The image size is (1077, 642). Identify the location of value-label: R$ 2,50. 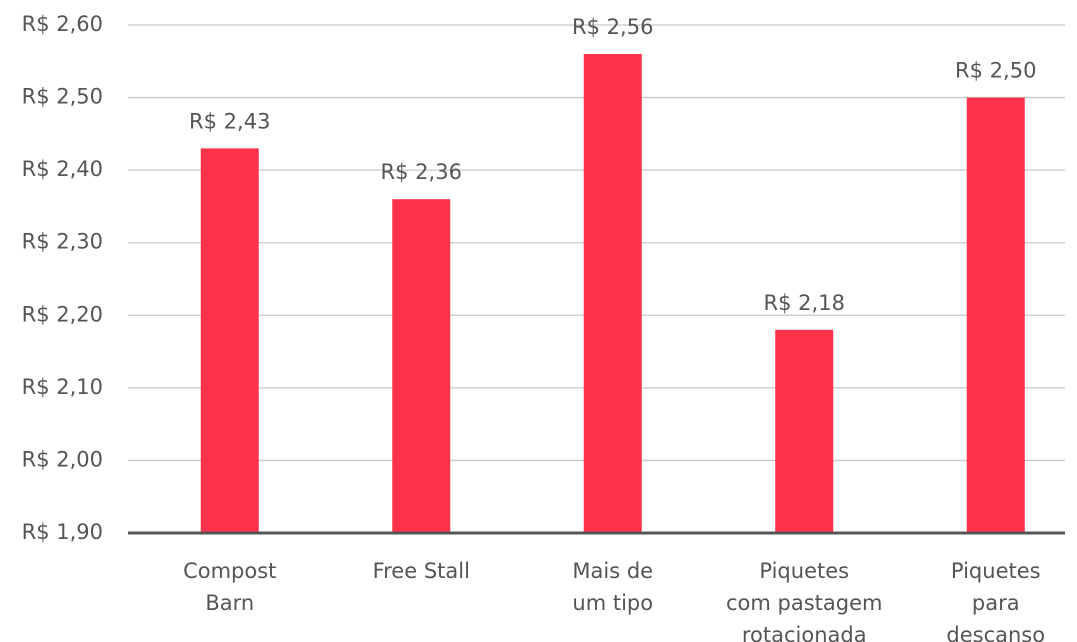
(995, 71).